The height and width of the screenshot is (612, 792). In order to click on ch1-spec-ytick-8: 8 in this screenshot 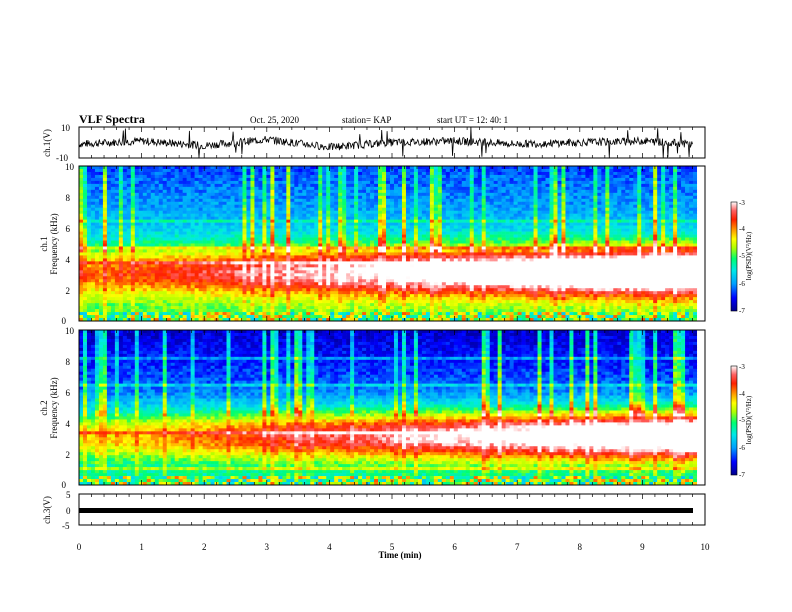, I will do `click(68, 198)`.